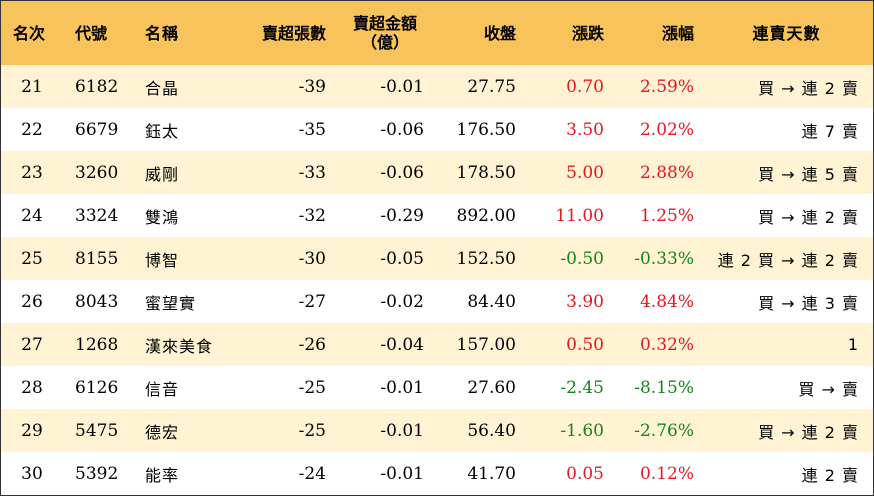 Image resolution: width=874 pixels, height=496 pixels. Describe the element at coordinates (97, 129) in the screenshot. I see `cell-code: 6679` at that location.